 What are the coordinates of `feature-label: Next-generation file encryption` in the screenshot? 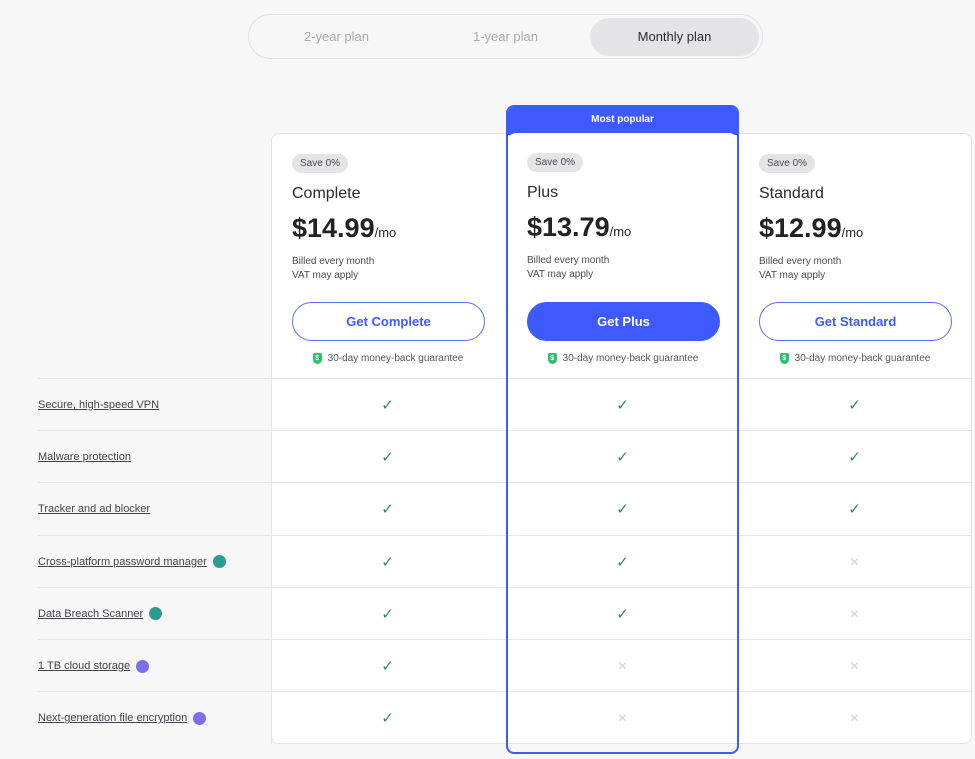 It's located at (113, 718).